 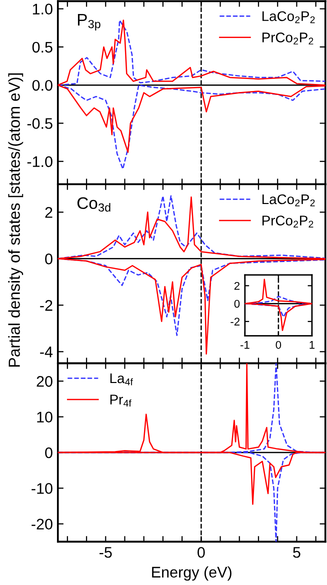 I want to click on annotation: Co$_{3d}$, so click(x=93, y=204).